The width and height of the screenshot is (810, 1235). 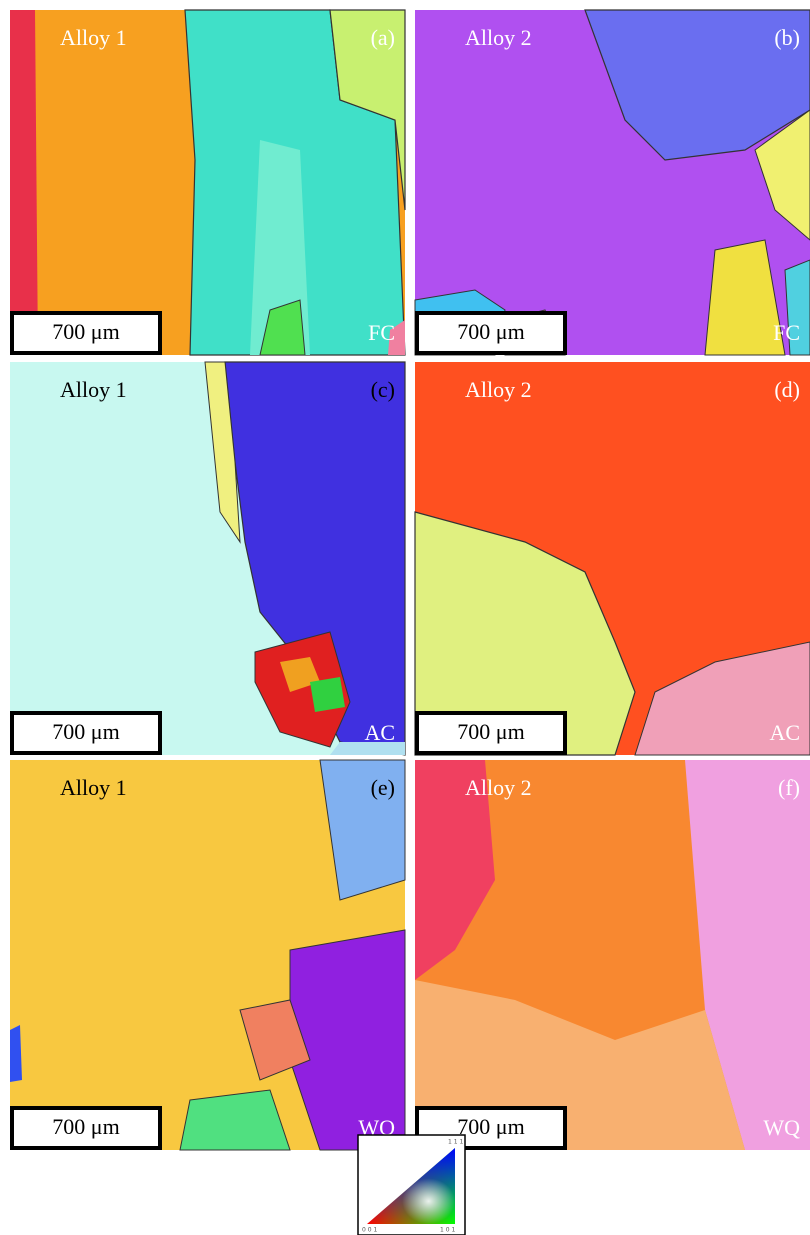 I want to click on panel-letter: (a), so click(x=383, y=37).